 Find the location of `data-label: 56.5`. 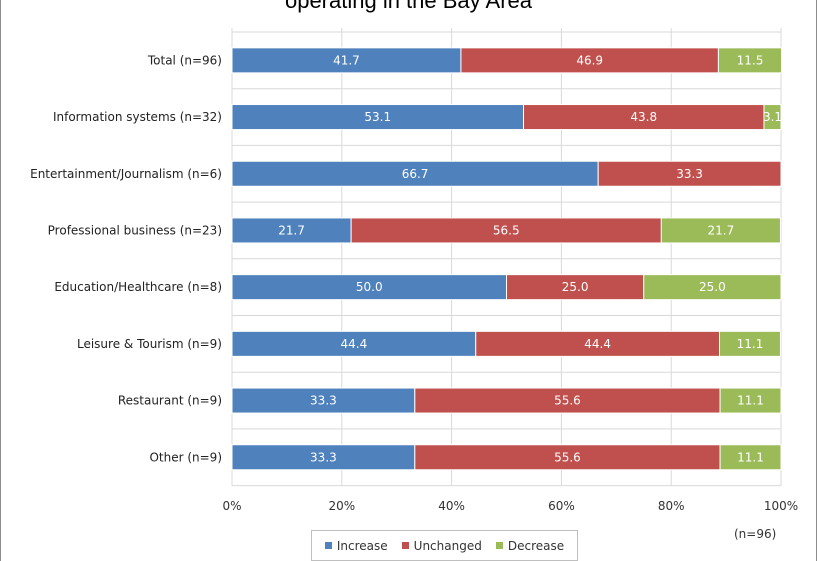

data-label: 56.5 is located at coordinates (506, 230).